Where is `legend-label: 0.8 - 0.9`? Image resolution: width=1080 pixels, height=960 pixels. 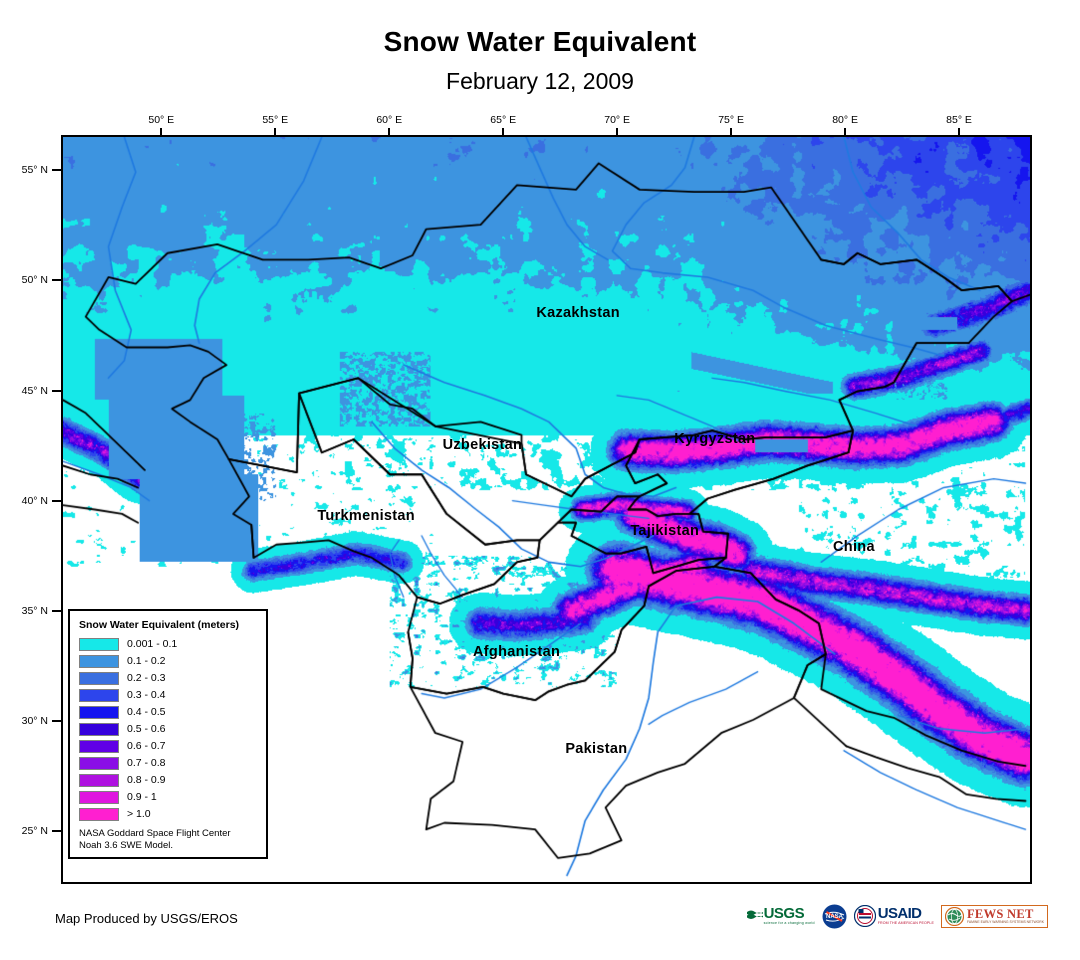 legend-label: 0.8 - 0.9 is located at coordinates (146, 780).